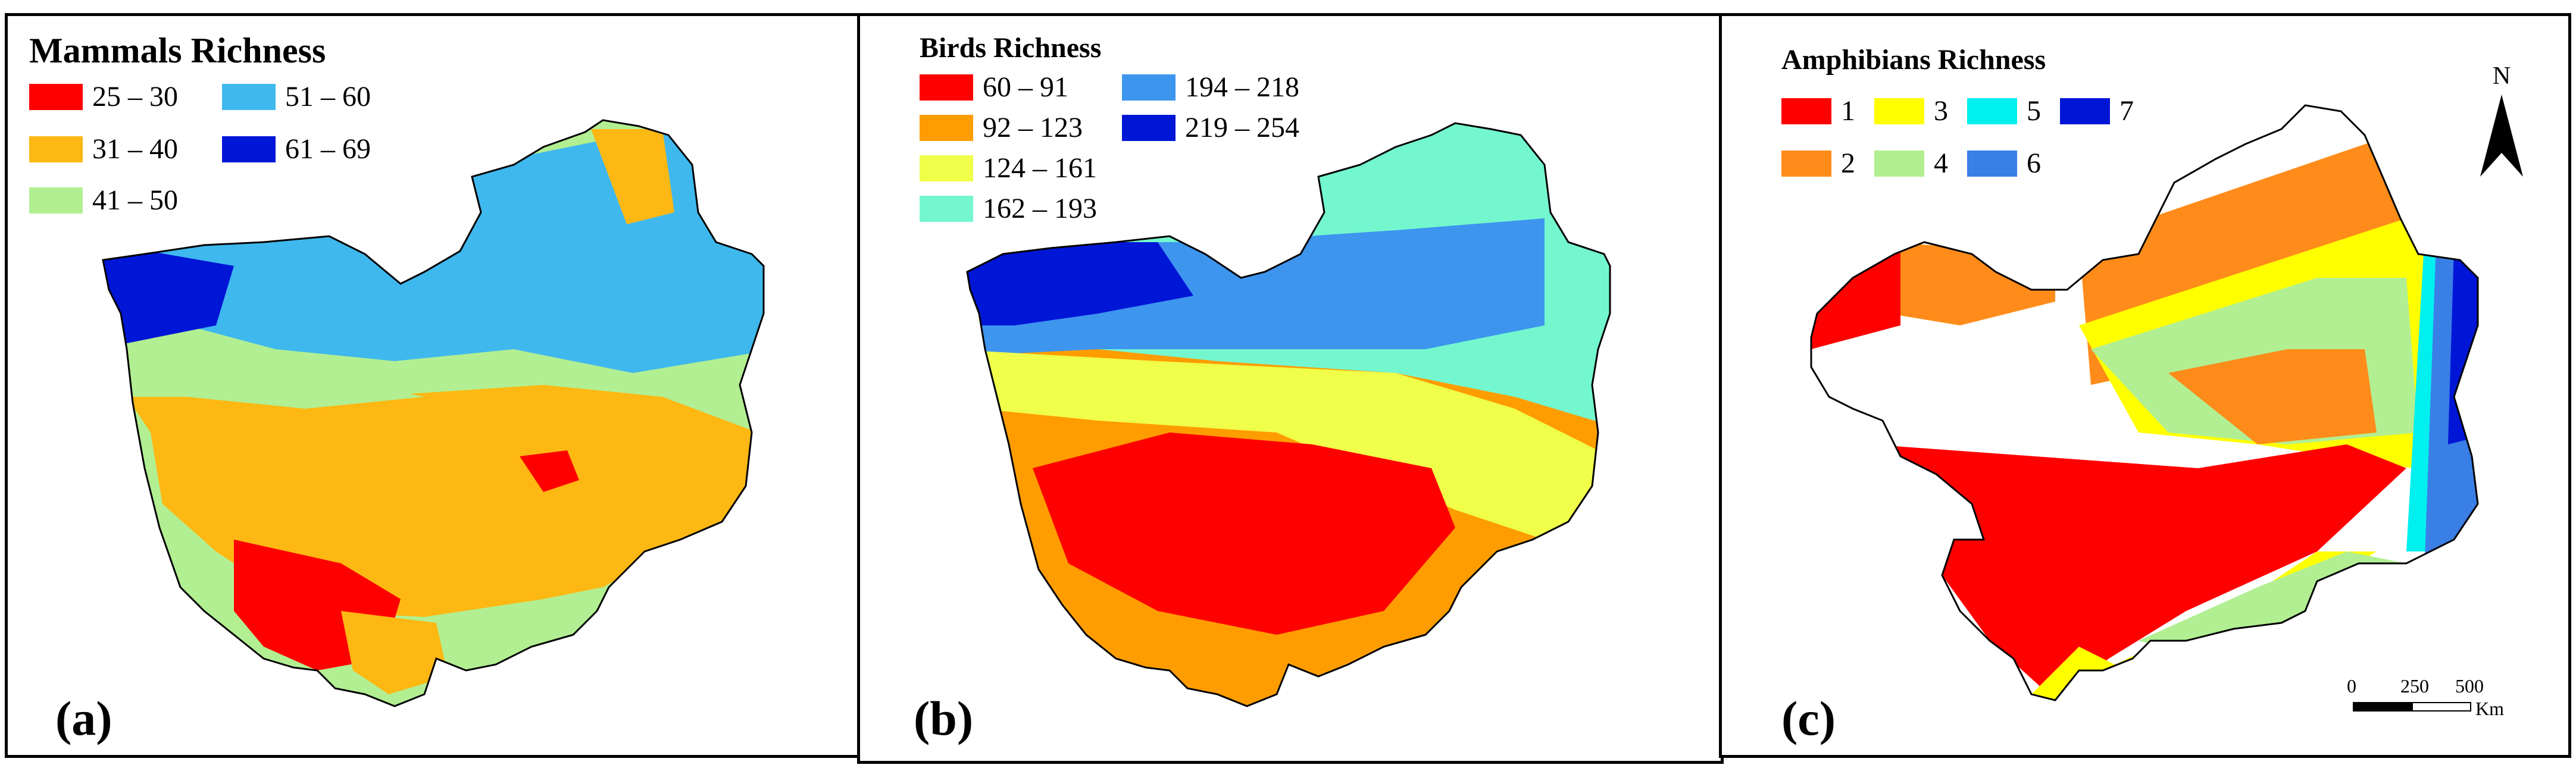 This screenshot has width=2576, height=771. What do you see at coordinates (135, 149) in the screenshot?
I see `legend-label: 31 – 40` at bounding box center [135, 149].